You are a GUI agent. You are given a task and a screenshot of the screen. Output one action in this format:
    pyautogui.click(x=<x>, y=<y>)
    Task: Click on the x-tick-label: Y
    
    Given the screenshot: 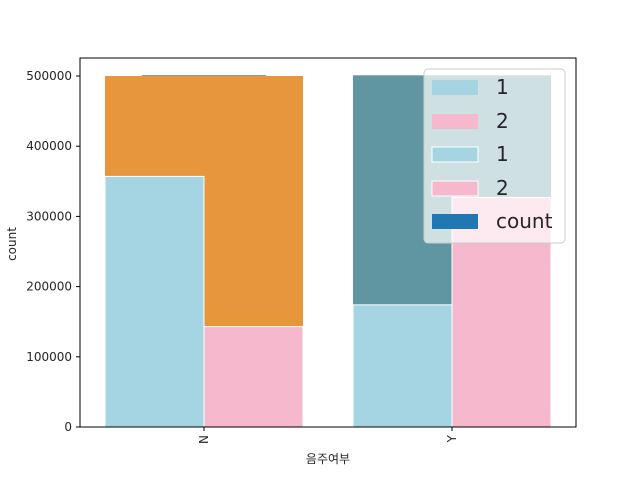 What is the action you would take?
    pyautogui.click(x=452, y=438)
    